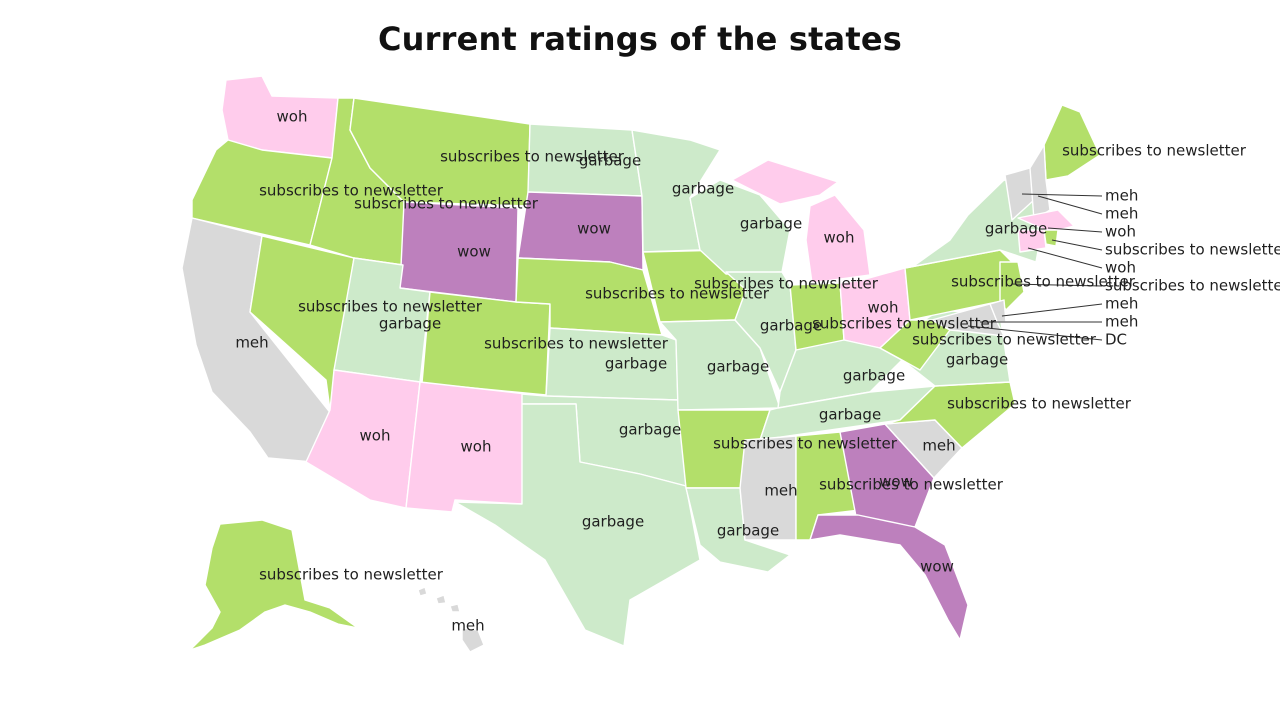 The width and height of the screenshot is (1280, 720). What do you see at coordinates (904, 324) in the screenshot?
I see `state-label-in: subscribes to newsletter` at bounding box center [904, 324].